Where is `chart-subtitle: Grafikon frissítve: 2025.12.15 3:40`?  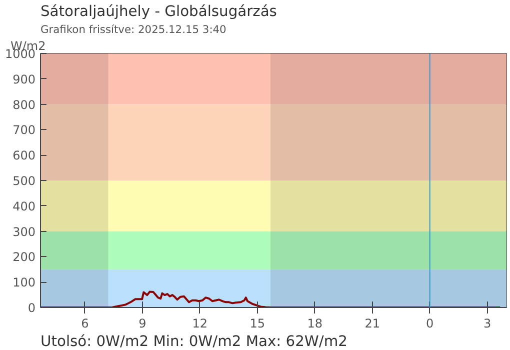
chart-subtitle: Grafikon frissítve: 2025.12.15 3:40 is located at coordinates (133, 29).